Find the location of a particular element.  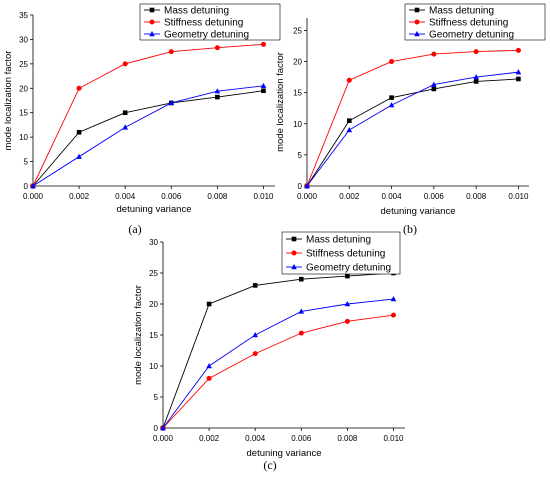

y-tick-label: 5 is located at coordinates (156, 397).